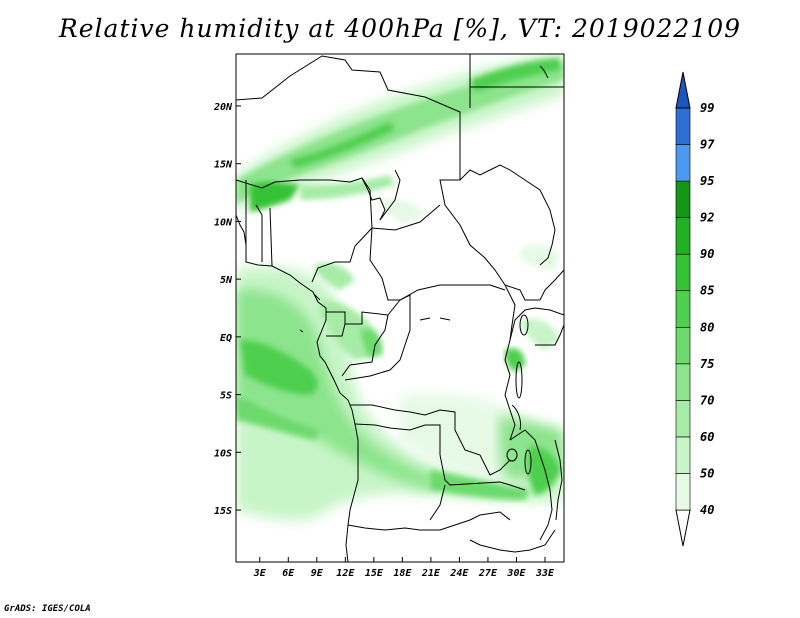 This screenshot has width=800, height=618. Describe the element at coordinates (695, 309) in the screenshot. I see `colorbar: 40 50 60 70 75 80 85 90 92 95 97 99` at that location.